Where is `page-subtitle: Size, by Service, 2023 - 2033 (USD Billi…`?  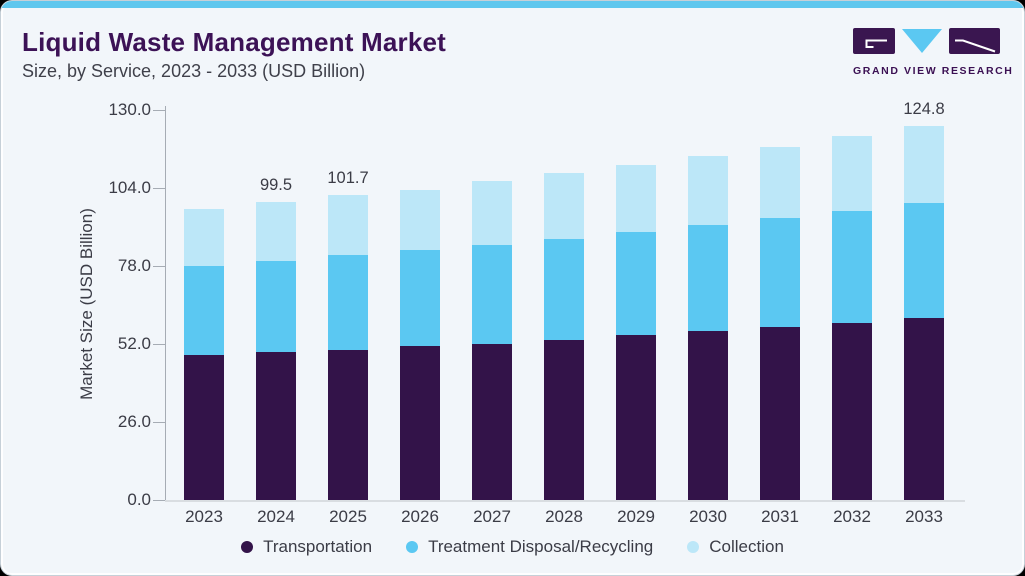 page-subtitle: Size, by Service, 2023 - 2033 (USD Billi… is located at coordinates (194, 71).